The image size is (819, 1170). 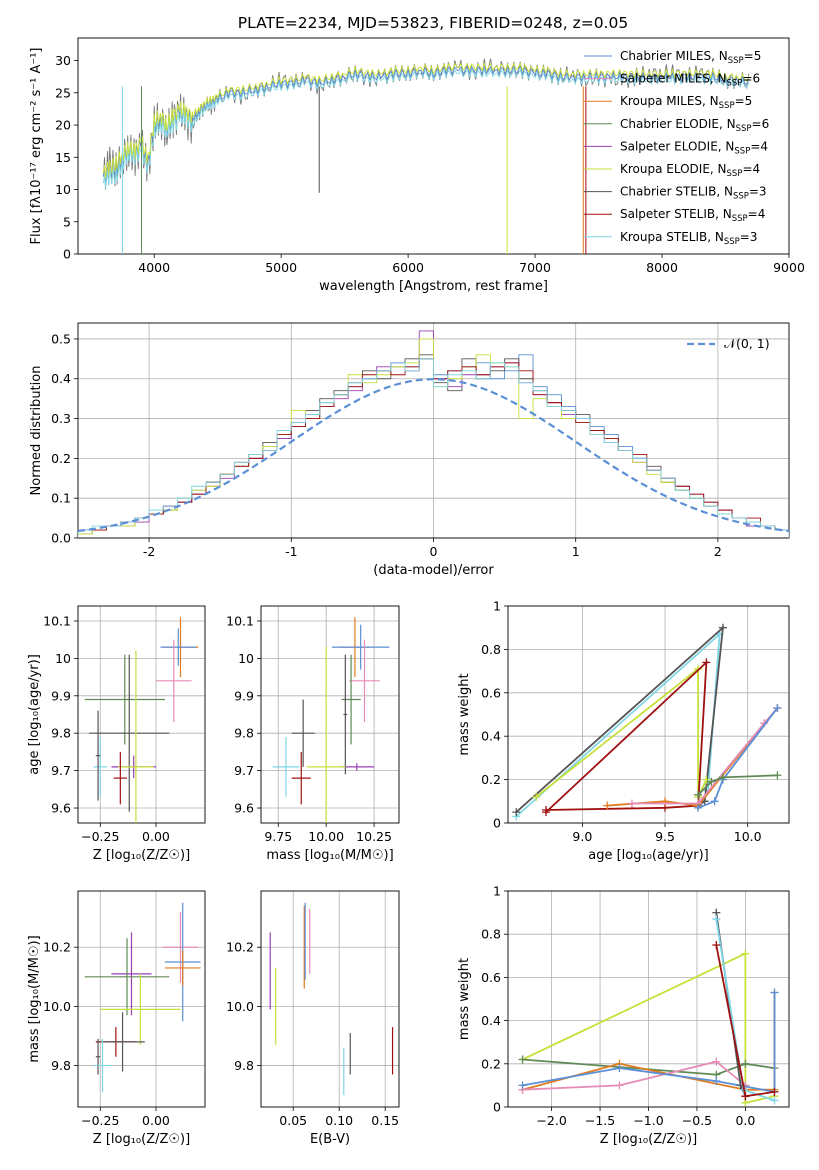 I want to click on x-tick-label: 0.0, so click(x=745, y=1120).